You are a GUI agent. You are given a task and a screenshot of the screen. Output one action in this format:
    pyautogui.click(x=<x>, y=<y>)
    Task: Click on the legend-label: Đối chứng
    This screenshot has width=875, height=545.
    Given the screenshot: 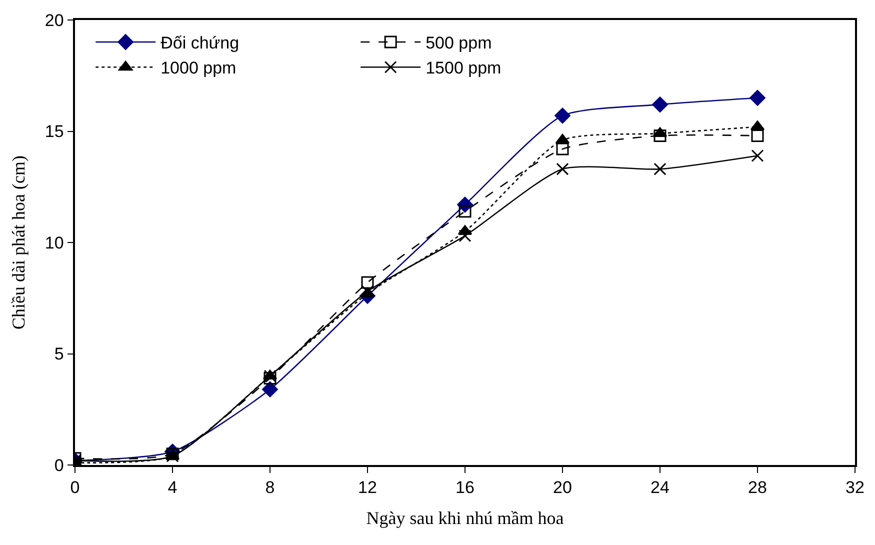 What is the action you would take?
    pyautogui.click(x=200, y=43)
    